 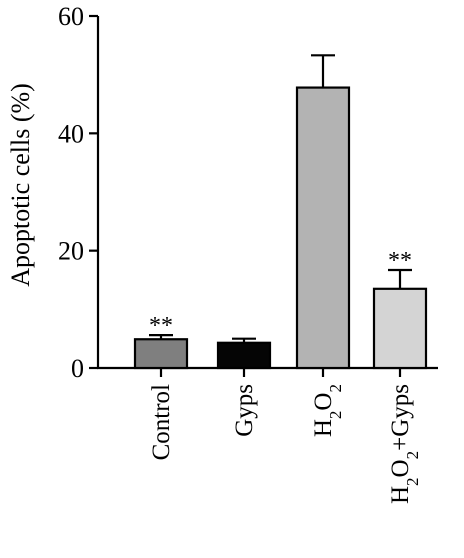 What do you see at coordinates (244, 410) in the screenshot?
I see `x-tick-label: Gyps` at bounding box center [244, 410].